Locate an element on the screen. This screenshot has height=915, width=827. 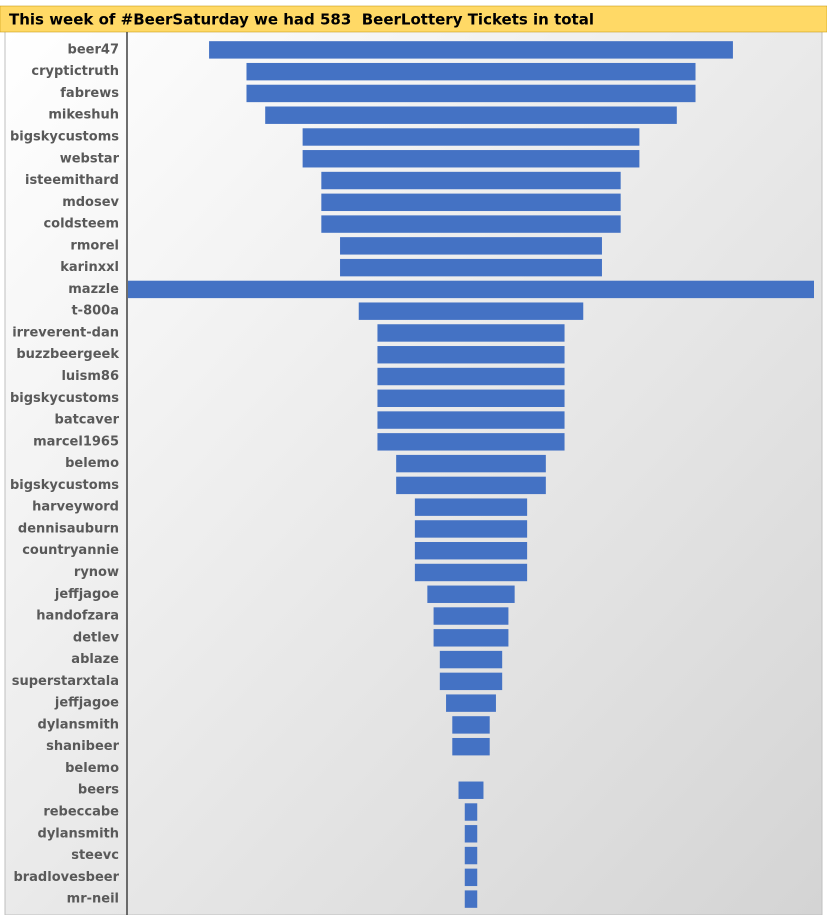
category-label: ablaze is located at coordinates (95, 659).